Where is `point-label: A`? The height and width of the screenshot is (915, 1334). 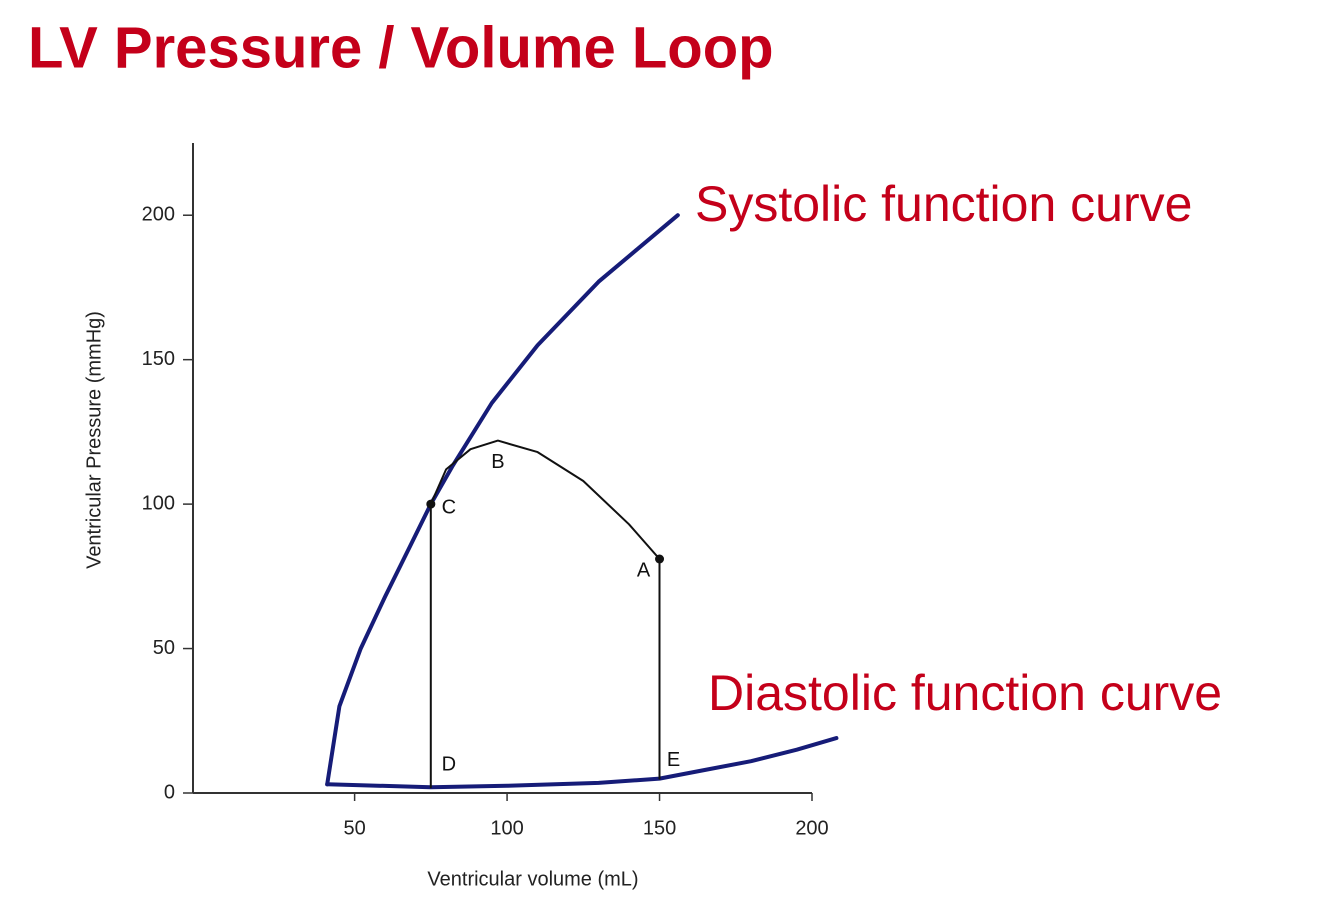 point-label: A is located at coordinates (644, 570).